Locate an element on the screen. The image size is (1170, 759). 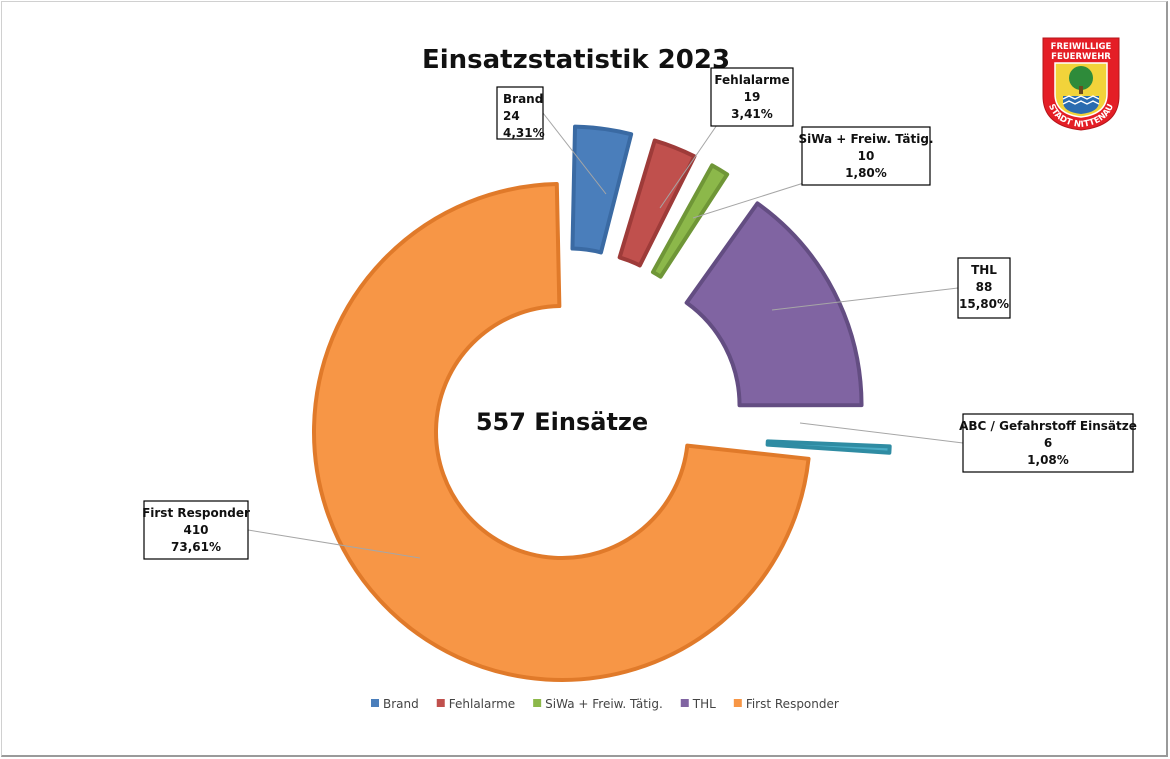
label-name: THL is located at coordinates (984, 270).